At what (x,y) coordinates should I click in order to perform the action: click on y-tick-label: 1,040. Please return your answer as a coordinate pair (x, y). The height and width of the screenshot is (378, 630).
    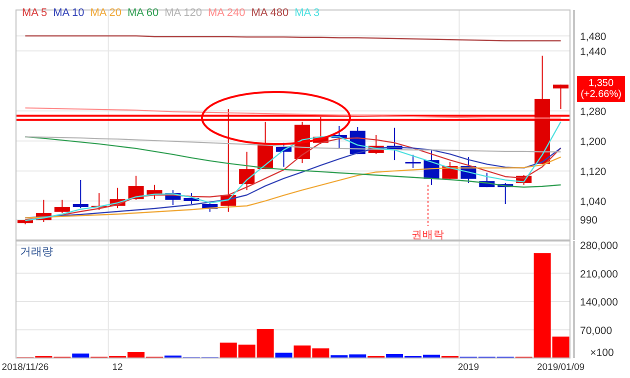
    Looking at the image, I should click on (593, 202).